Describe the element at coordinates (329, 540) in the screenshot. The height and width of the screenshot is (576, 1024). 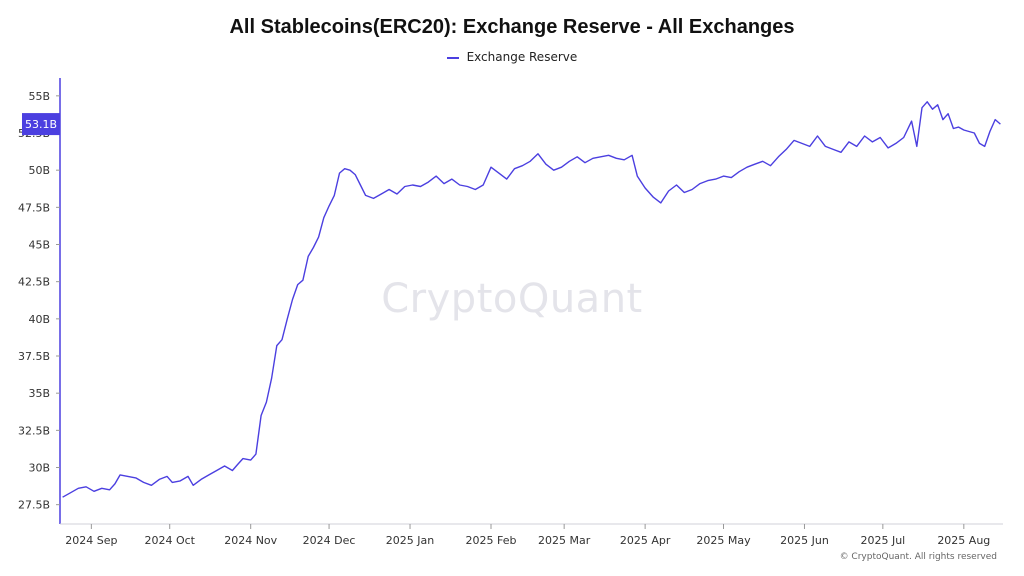
I see `x-tick-label: 2024 Dec` at that location.